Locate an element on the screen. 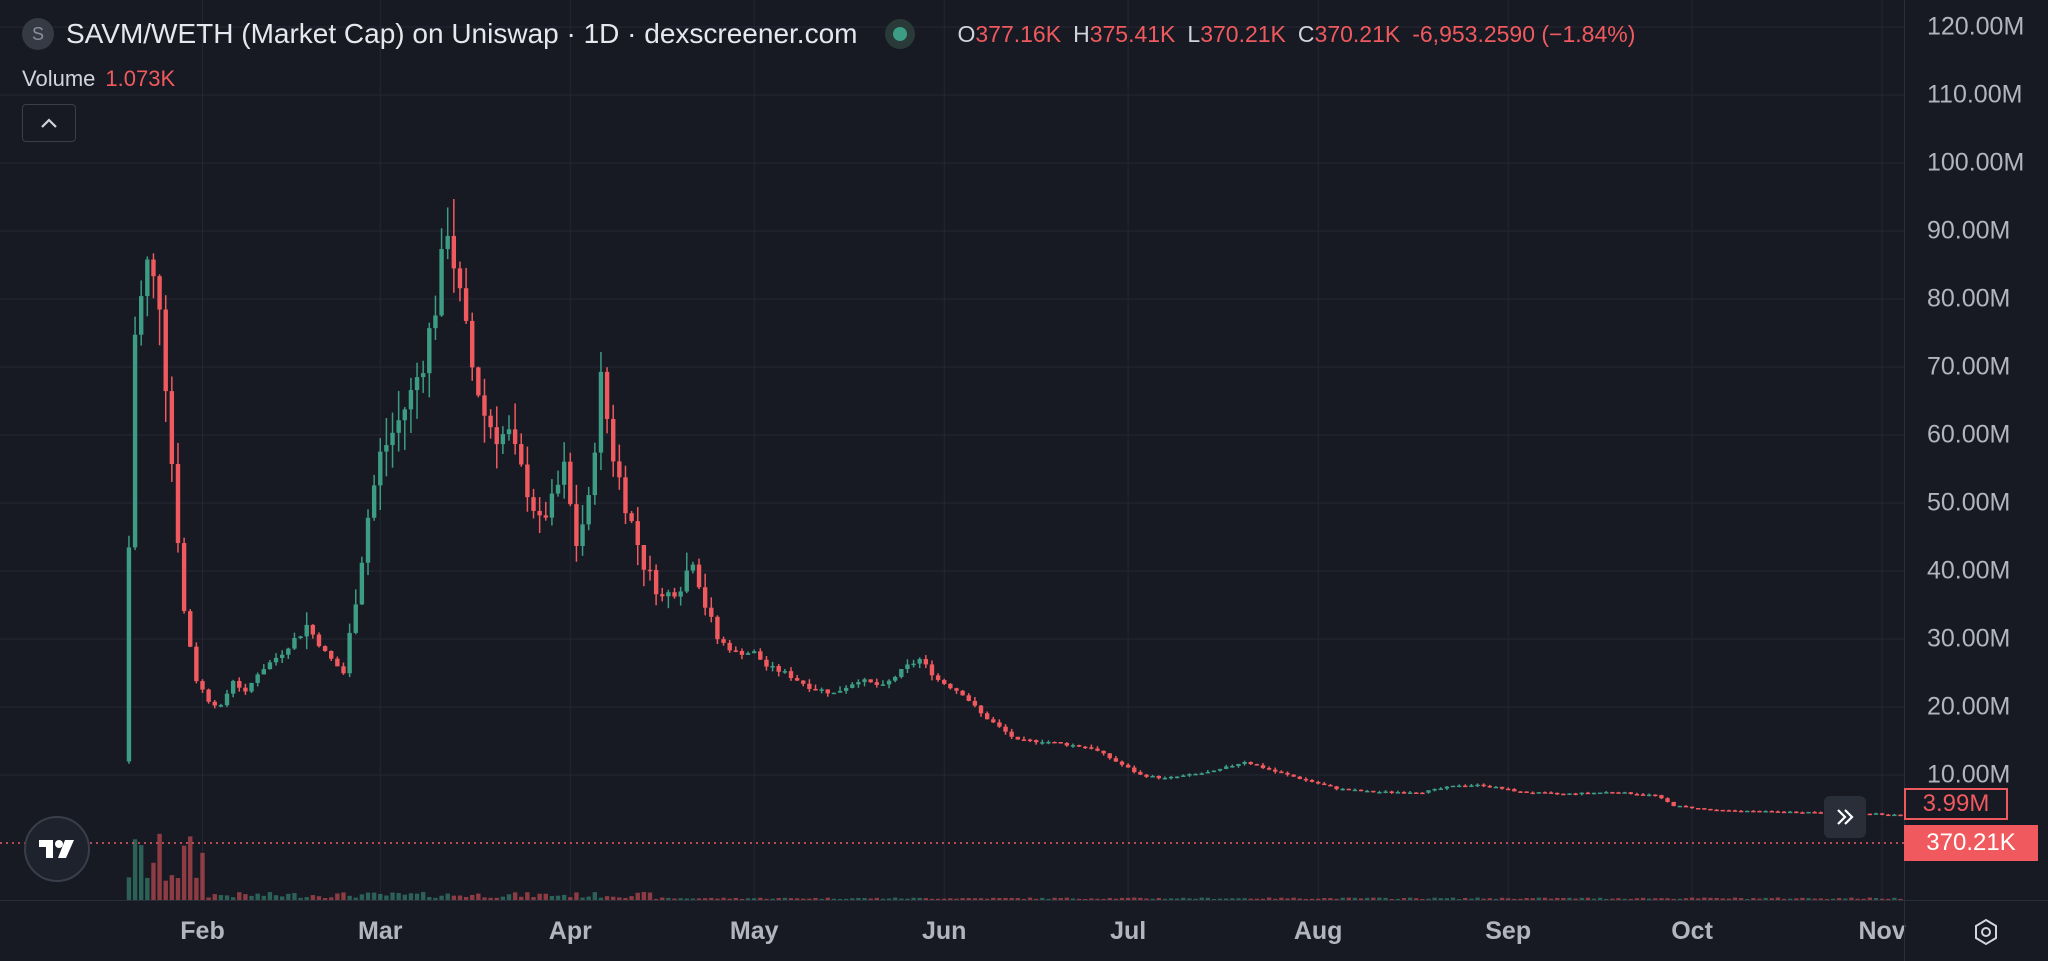 This screenshot has width=2048, height=961. price-tick: 10.00M is located at coordinates (1969, 774).